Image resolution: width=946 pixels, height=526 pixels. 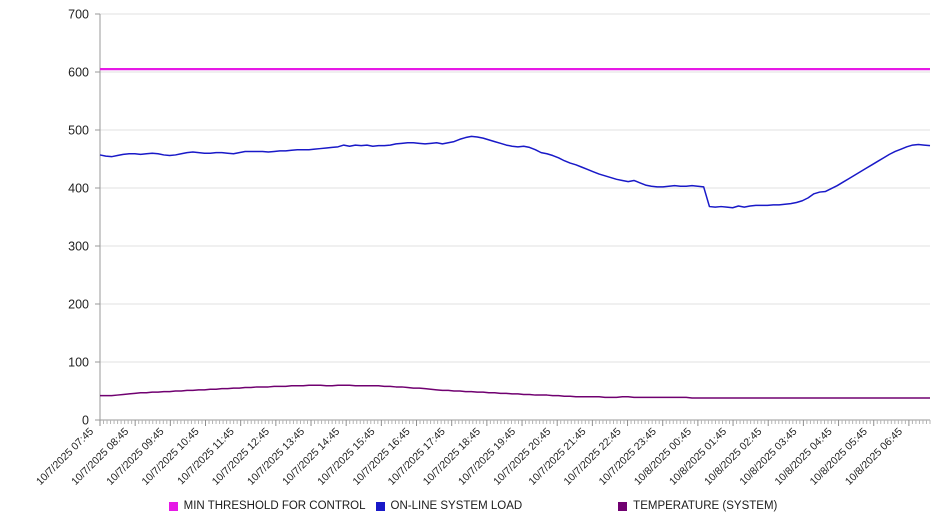 What do you see at coordinates (85, 421) in the screenshot?
I see `y-tick-label: 0` at bounding box center [85, 421].